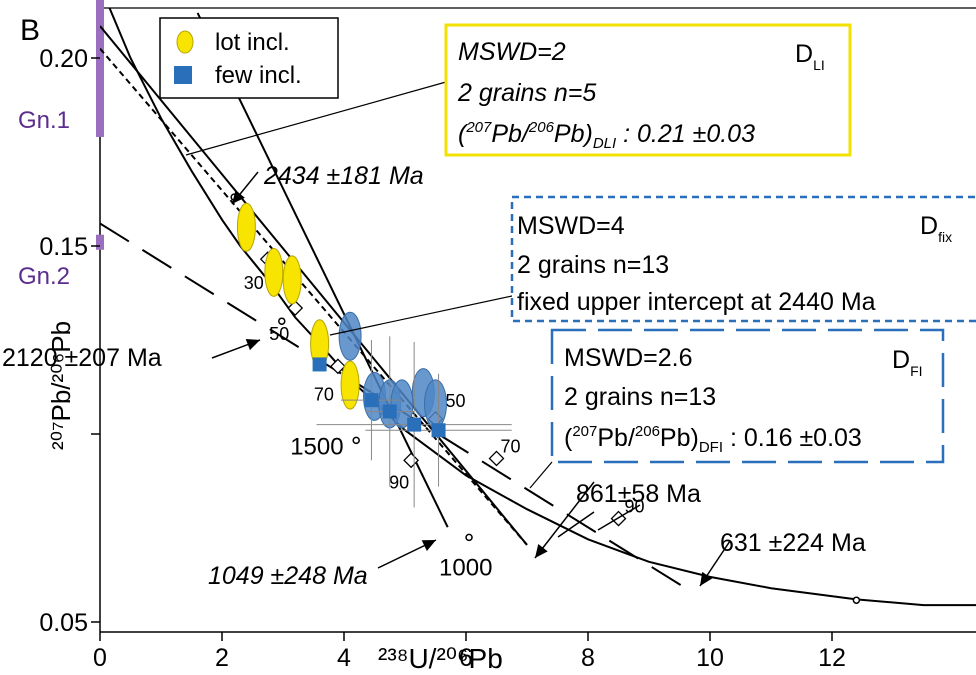 Image resolution: width=976 pixels, height=675 pixels. What do you see at coordinates (571, 226) in the screenshot?
I see `box-d-fix-mswd: MSWD=4` at bounding box center [571, 226].